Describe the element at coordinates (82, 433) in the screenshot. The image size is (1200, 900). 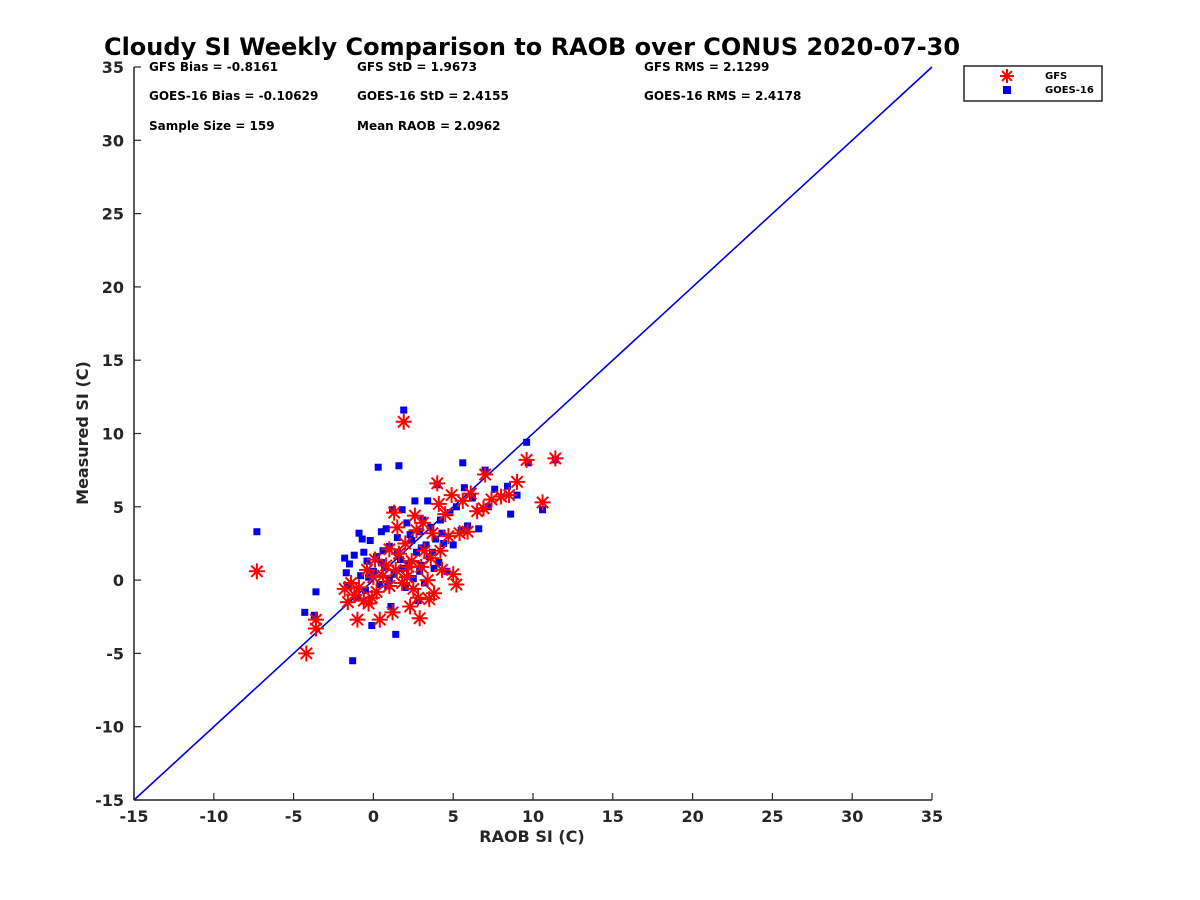
I see `y-axis-label: Measured SI (C)` at that location.